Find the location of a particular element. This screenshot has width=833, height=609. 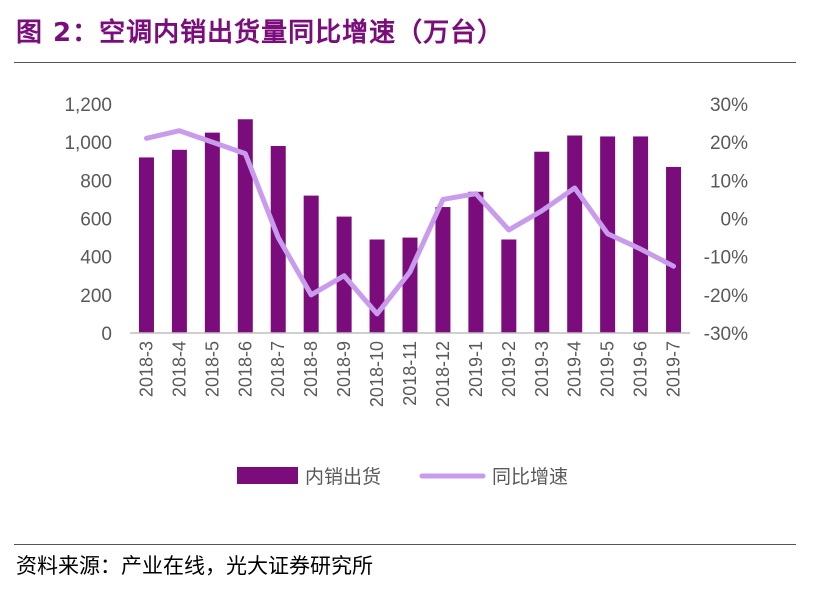

x-tick-label: 2018-12 is located at coordinates (443, 374).